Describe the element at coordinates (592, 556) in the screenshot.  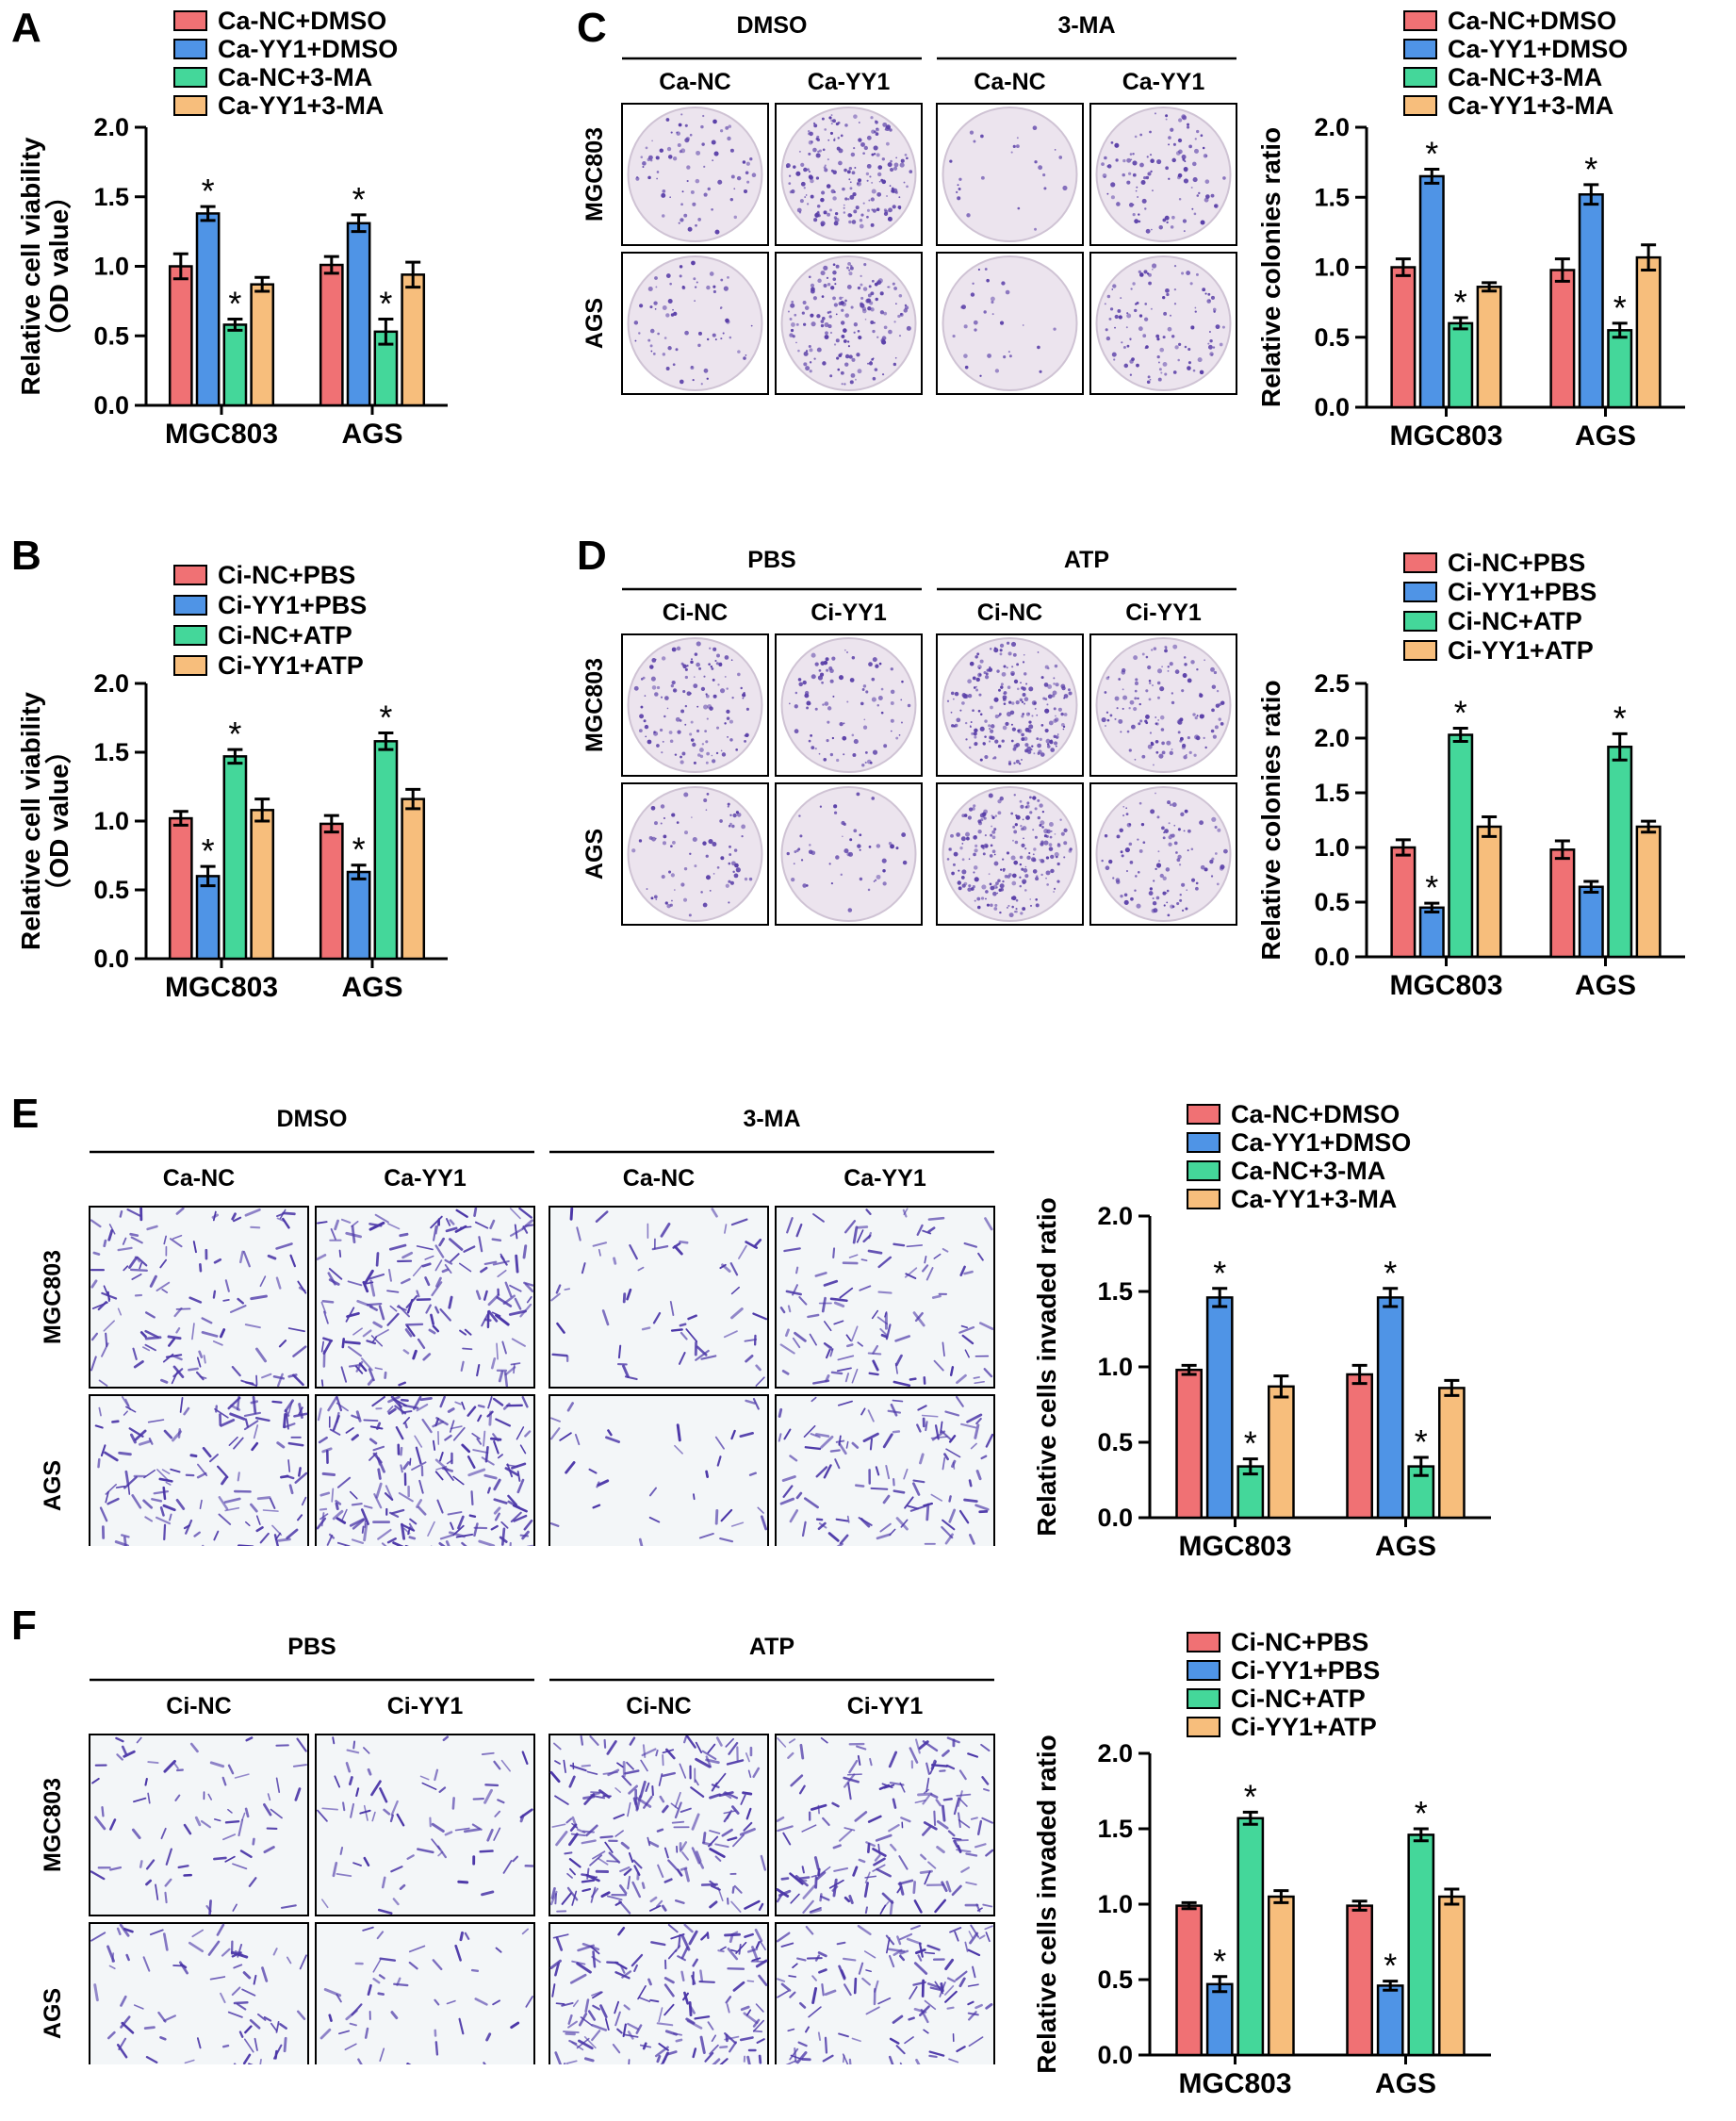
I see `panel-label-d: D` at that location.